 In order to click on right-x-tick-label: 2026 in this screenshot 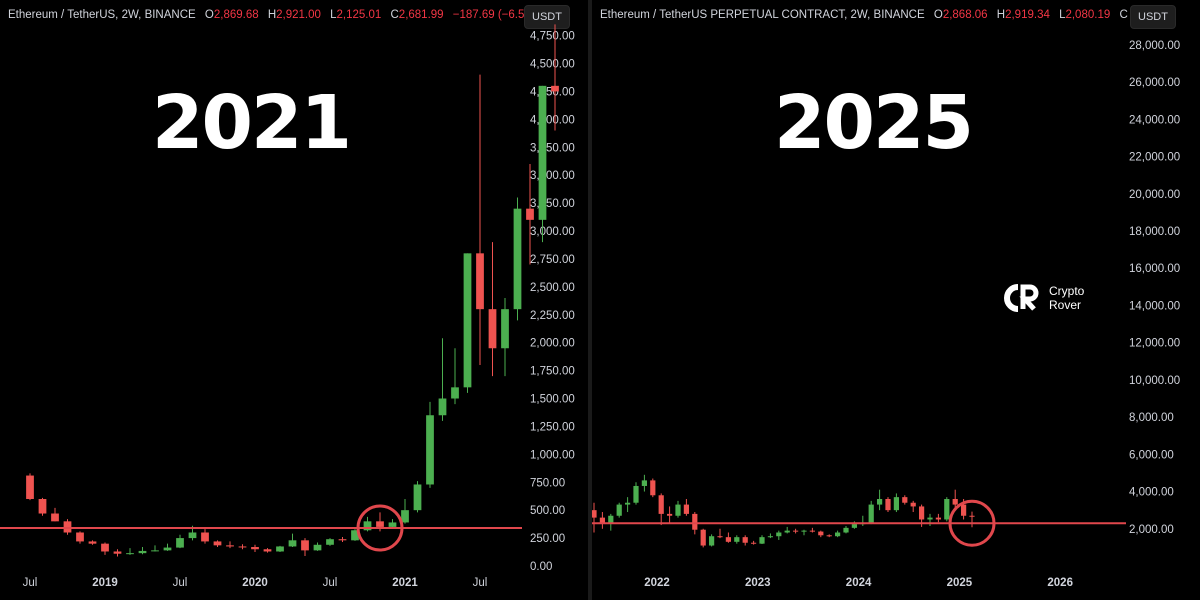, I will do `click(1060, 583)`.